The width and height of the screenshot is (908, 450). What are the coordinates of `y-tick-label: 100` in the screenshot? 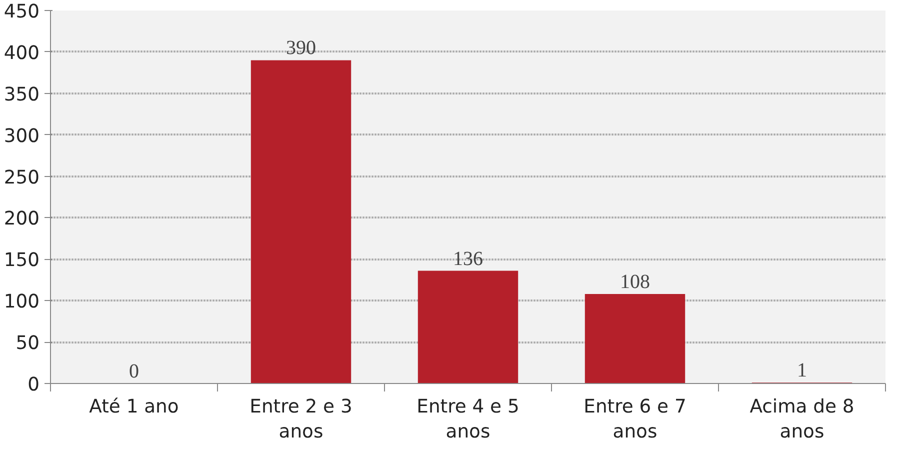 It's located at (22, 302).